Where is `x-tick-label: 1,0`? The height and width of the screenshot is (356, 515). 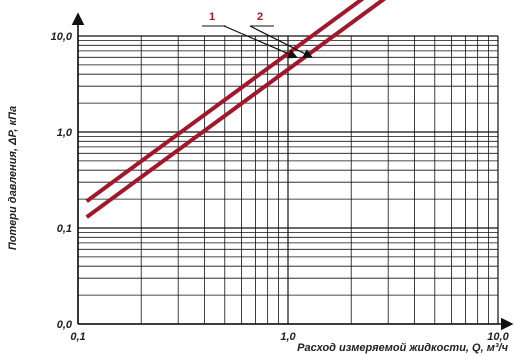
x-tick-label: 1,0 is located at coordinates (288, 337).